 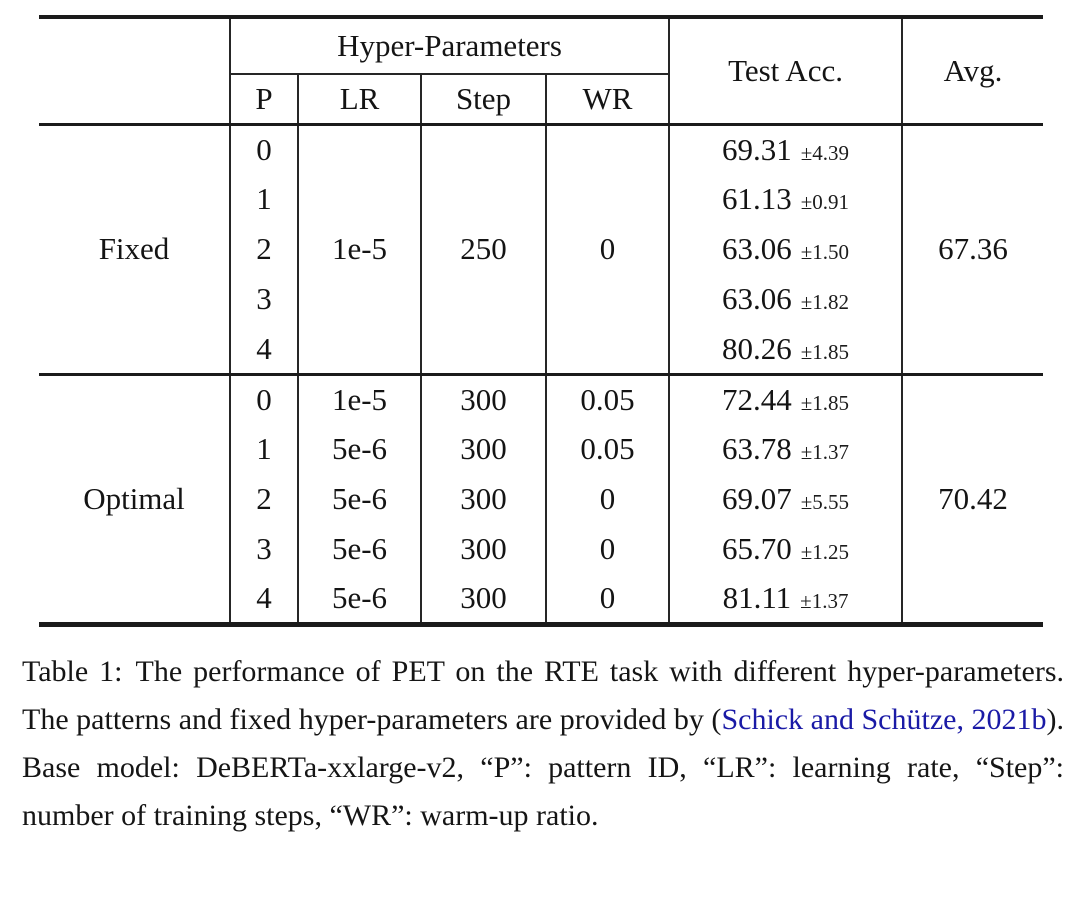 What do you see at coordinates (134, 498) in the screenshot?
I see `row-group-label: Optimal` at bounding box center [134, 498].